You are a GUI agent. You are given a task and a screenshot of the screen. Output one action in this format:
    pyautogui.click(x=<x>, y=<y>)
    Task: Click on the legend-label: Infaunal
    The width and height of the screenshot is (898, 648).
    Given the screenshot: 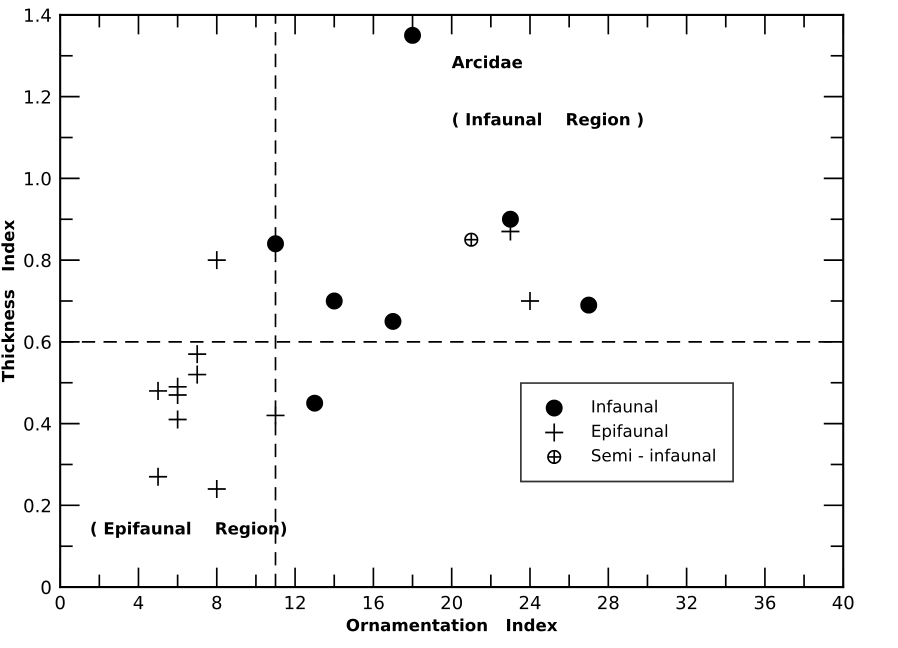 What is the action you would take?
    pyautogui.click(x=624, y=406)
    